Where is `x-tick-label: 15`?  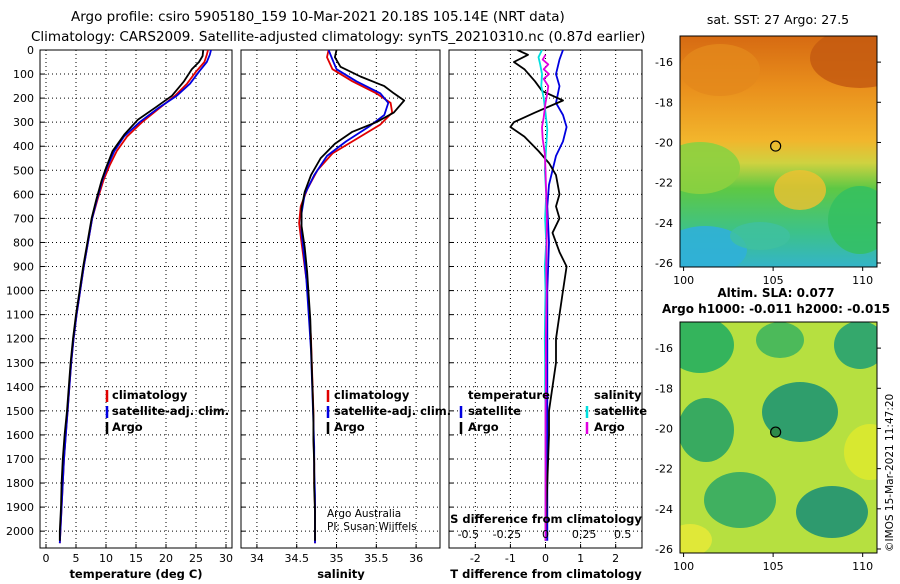
x-tick-label: 15 is located at coordinates (136, 558).